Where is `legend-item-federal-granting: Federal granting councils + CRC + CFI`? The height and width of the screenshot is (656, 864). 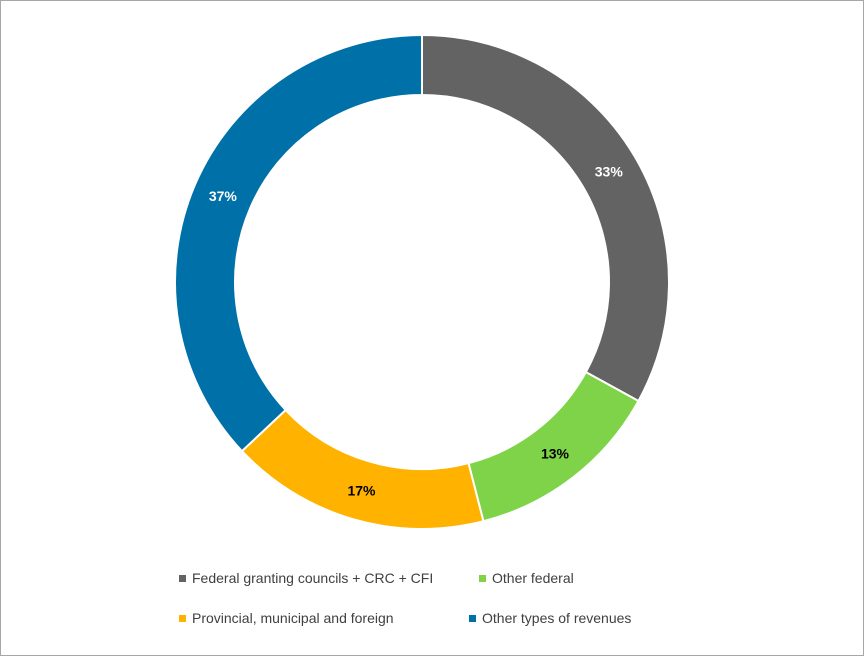 legend-item-federal-granting: Federal granting councils + CRC + CFI is located at coordinates (306, 578).